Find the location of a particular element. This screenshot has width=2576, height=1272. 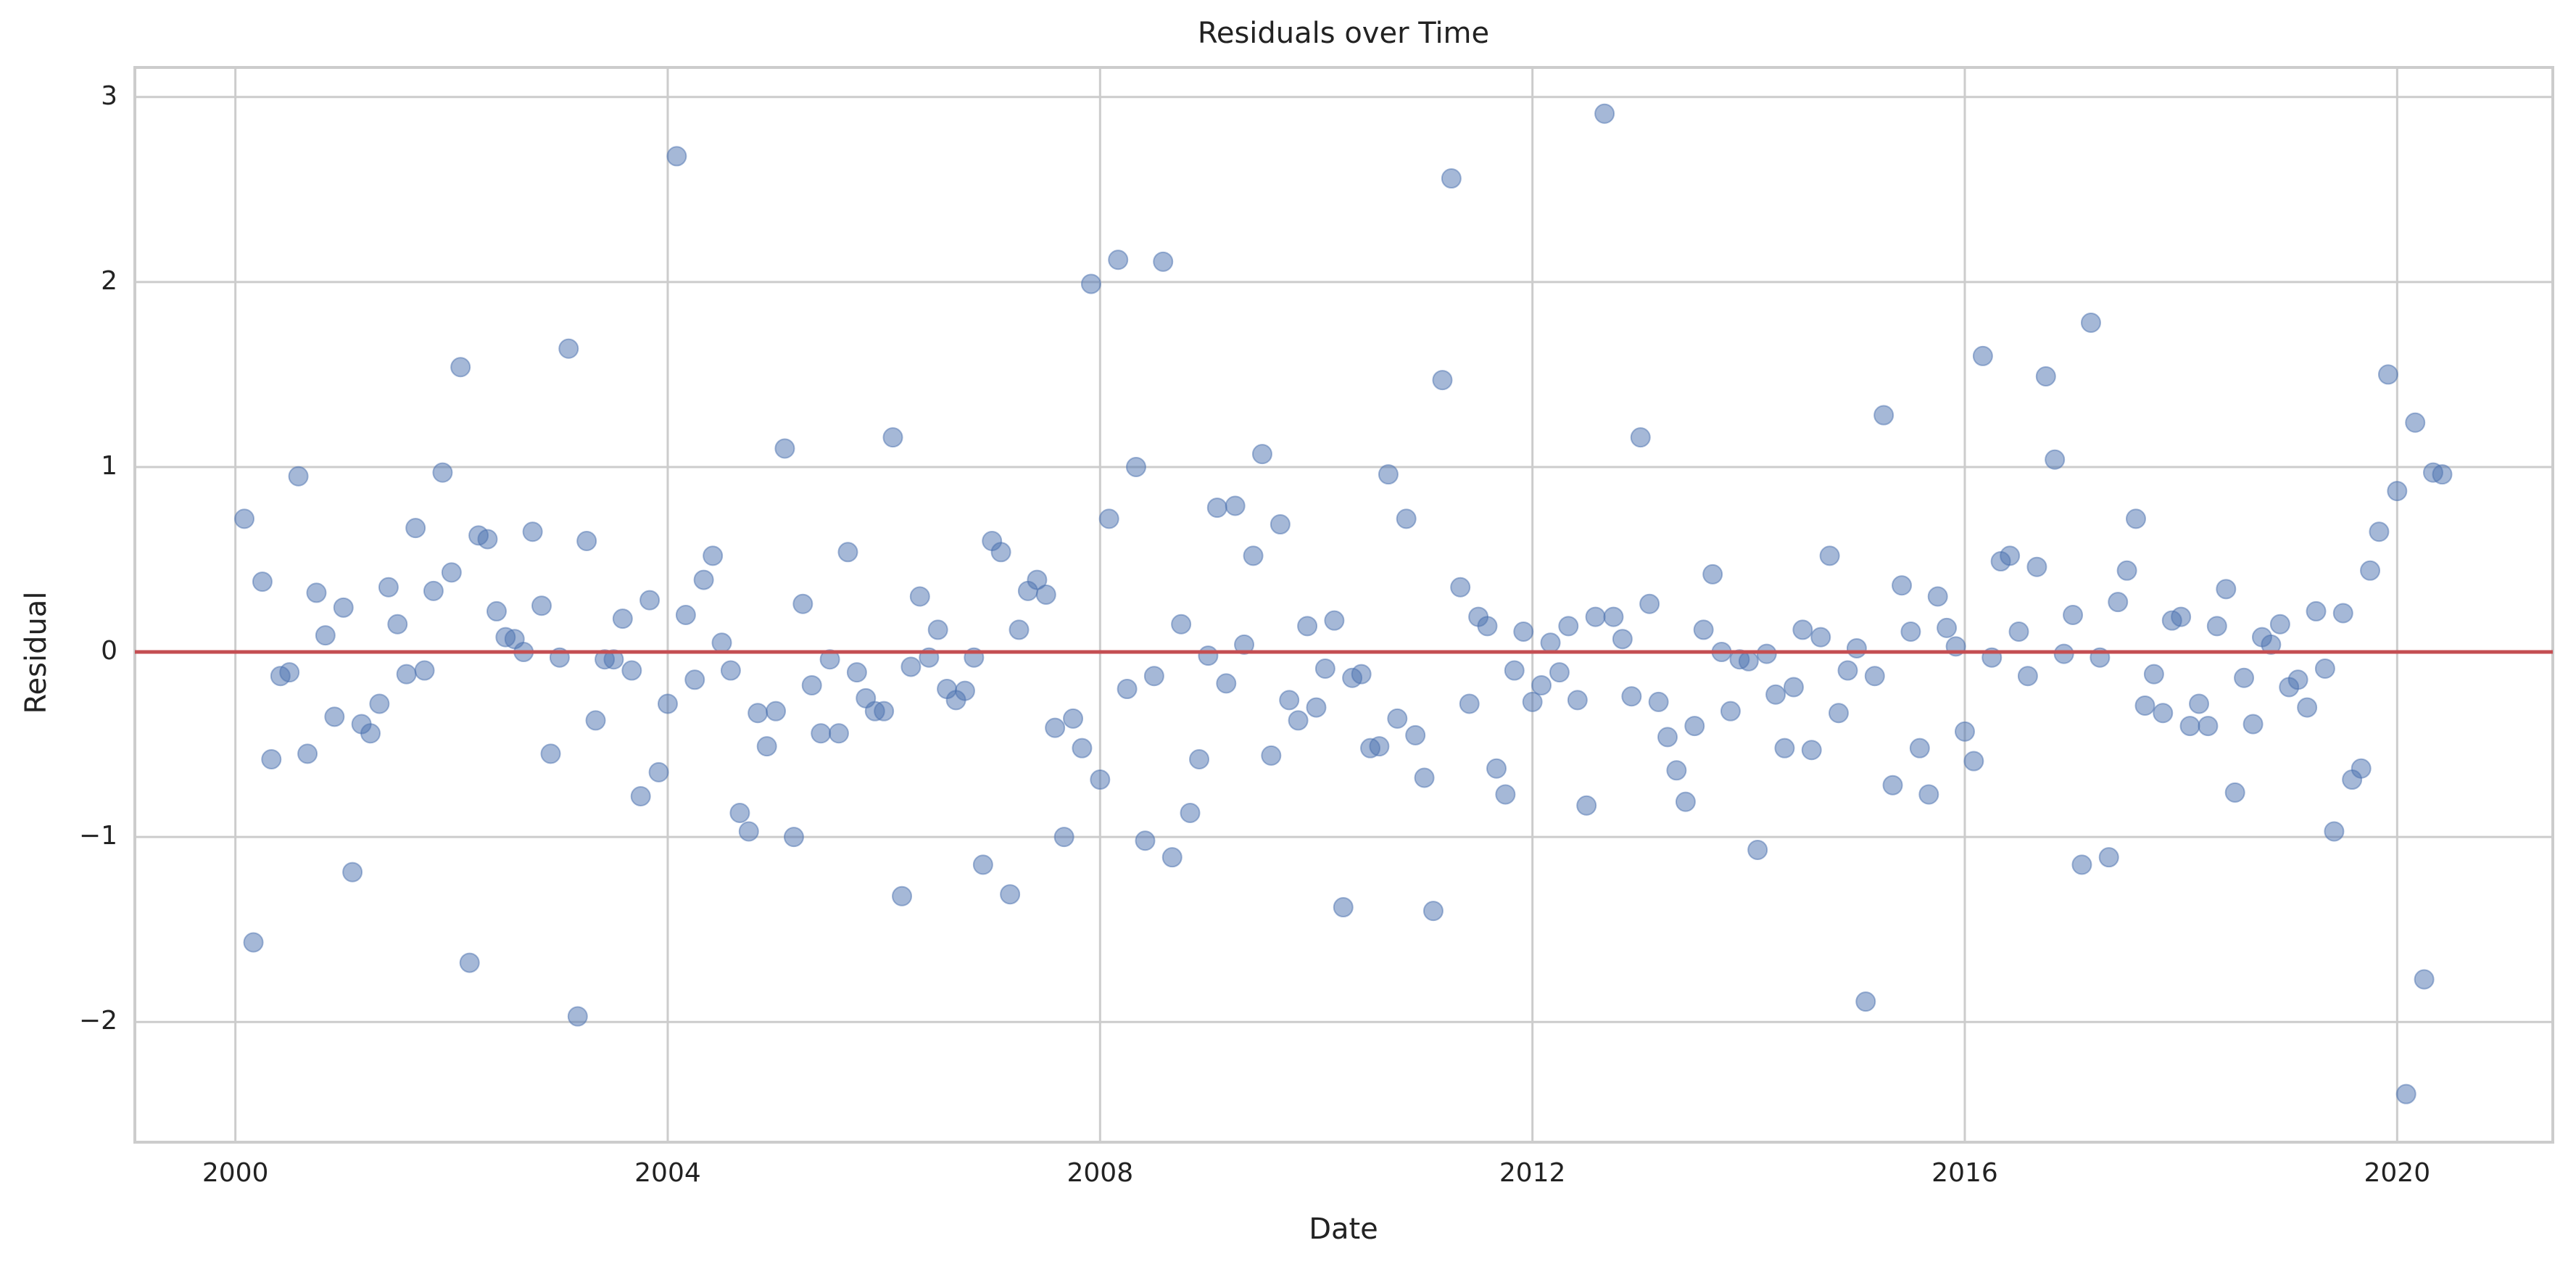

x-tick-label: 2008 is located at coordinates (1100, 1173).